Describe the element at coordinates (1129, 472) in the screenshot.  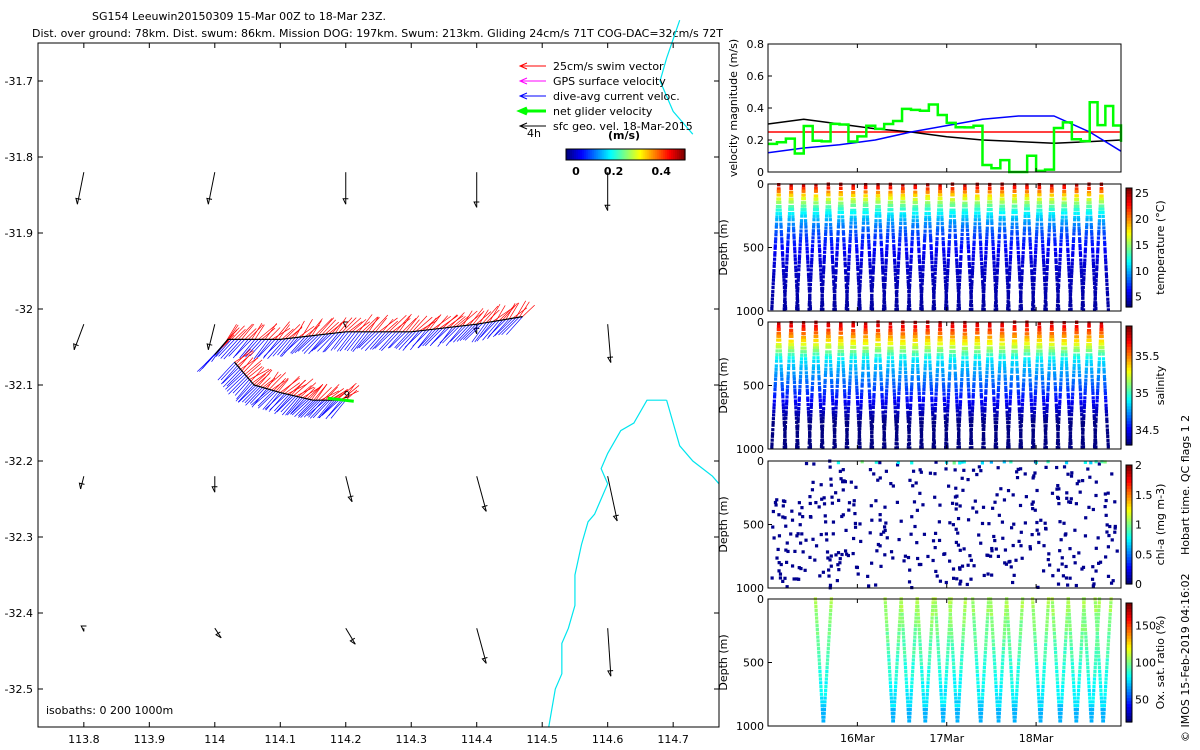
I see `chlorophyll-colorbar-cell` at that location.